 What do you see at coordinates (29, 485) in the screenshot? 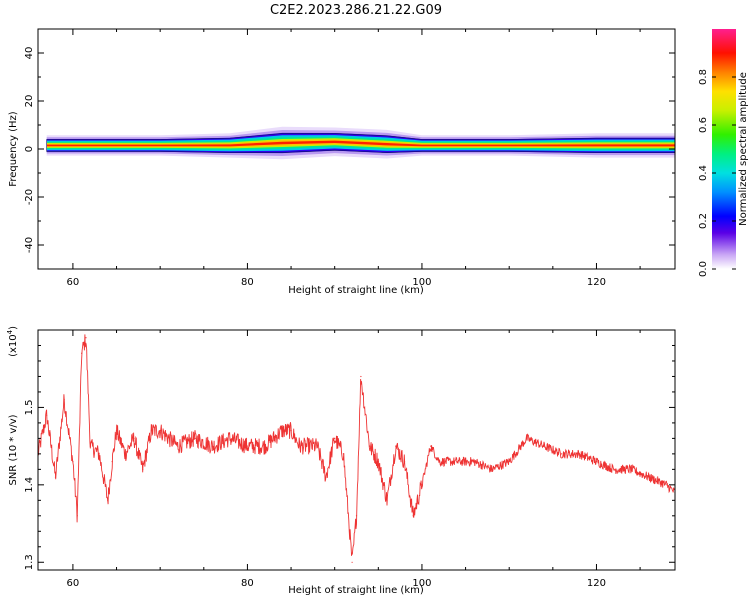
I see `snr-ytick-label: 1.4` at bounding box center [29, 485].